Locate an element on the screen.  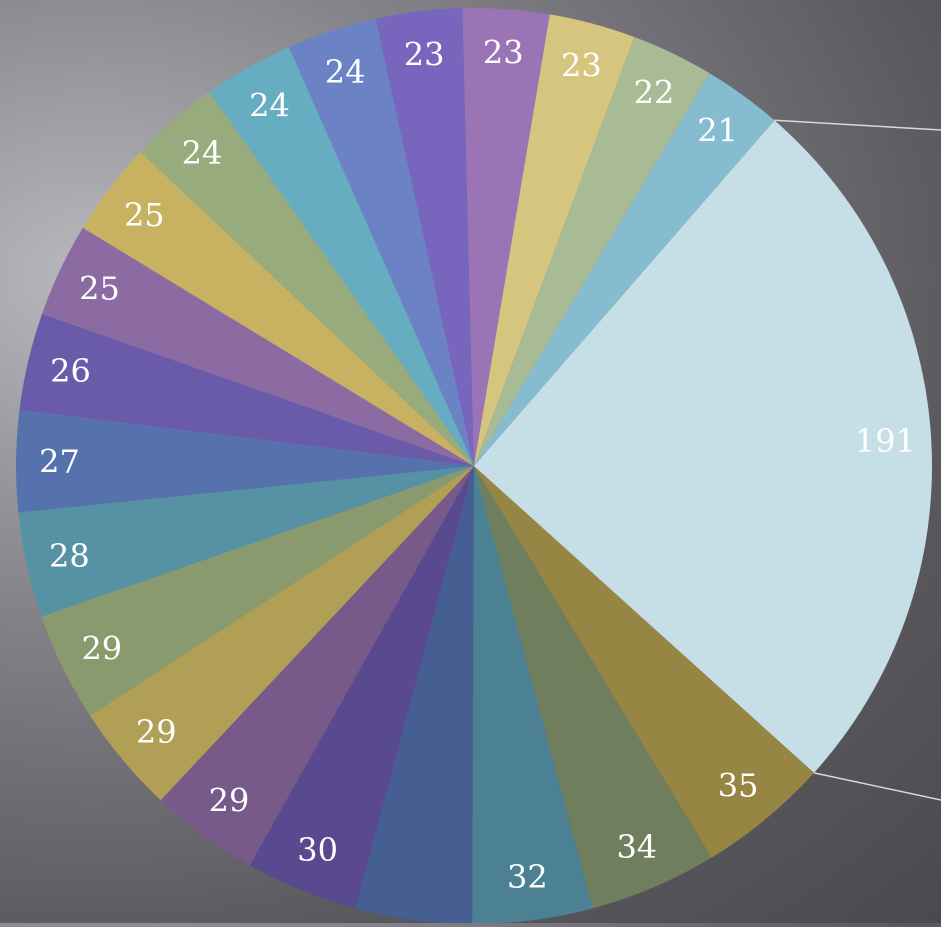
slice-value-label: 21 is located at coordinates (717, 131).